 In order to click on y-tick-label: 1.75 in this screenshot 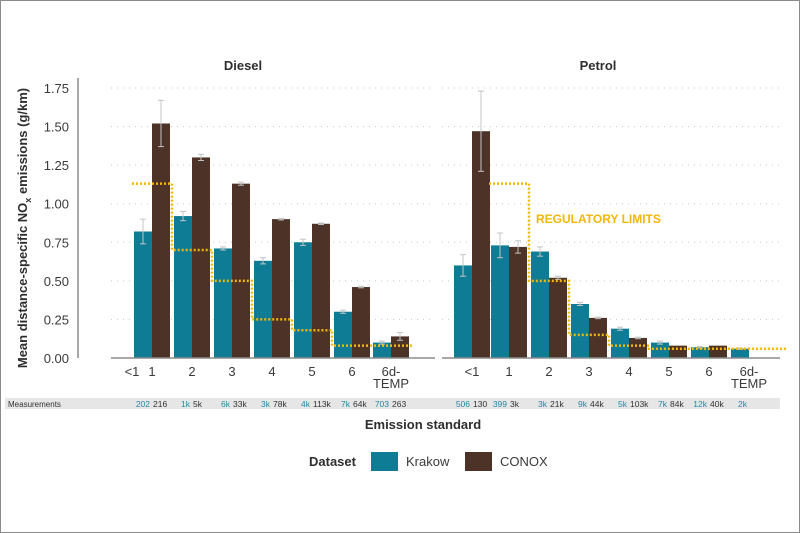, I will do `click(56, 88)`.